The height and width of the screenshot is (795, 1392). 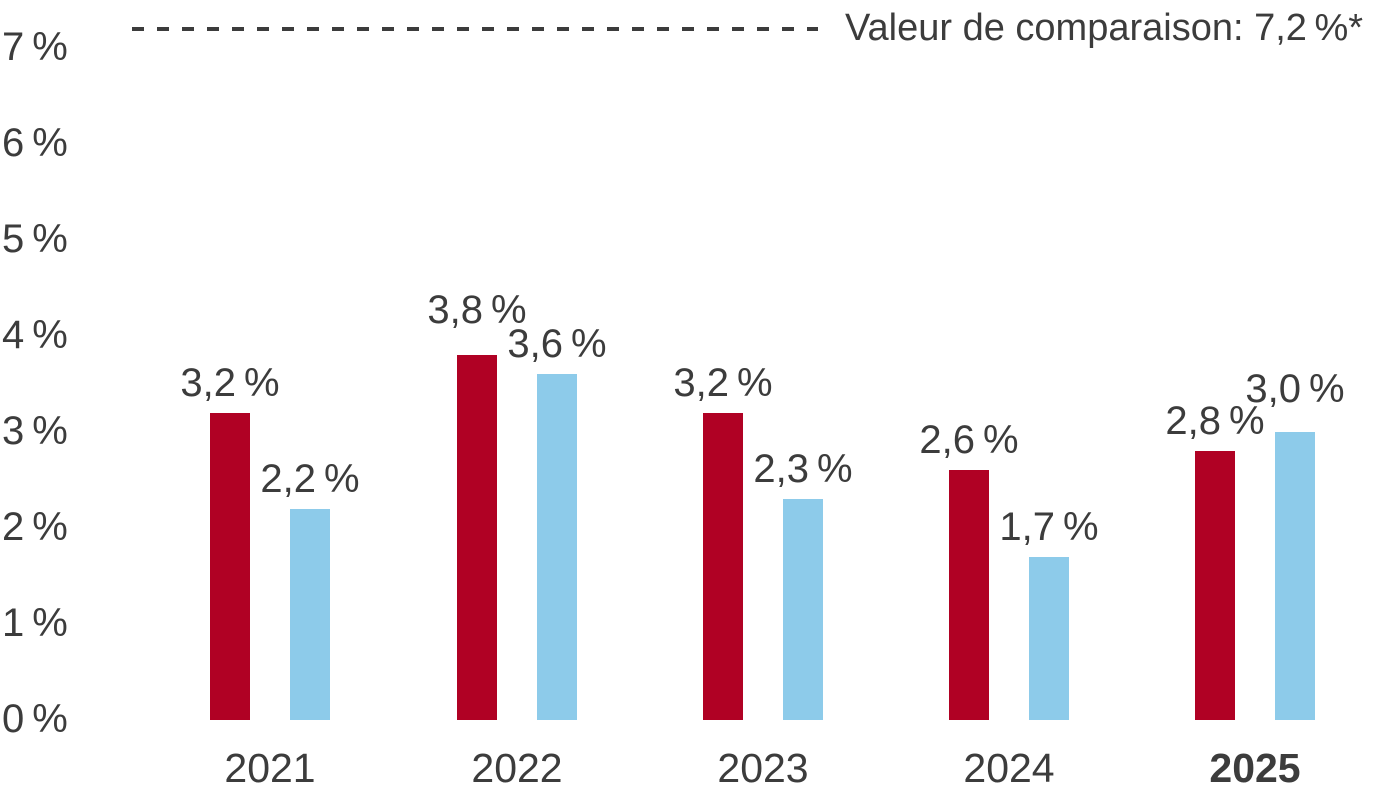 I want to click on y-axis-tick-label: 6 %, so click(x=35, y=143).